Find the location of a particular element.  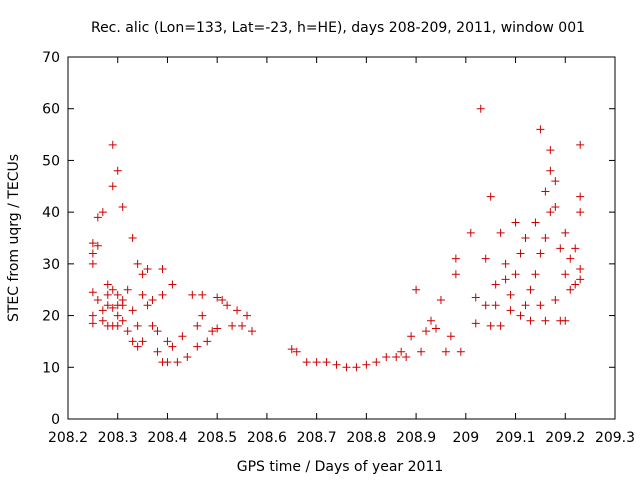

x-tick-label: 209.3 is located at coordinates (615, 438).